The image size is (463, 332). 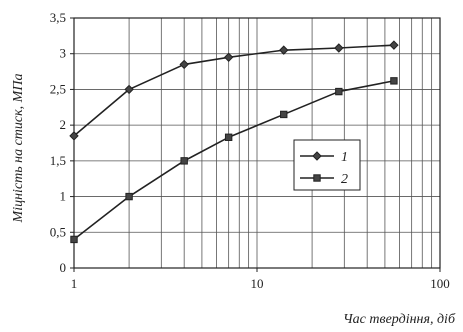 What do you see at coordinates (324, 168) in the screenshot?
I see `legend-items: 12` at bounding box center [324, 168].